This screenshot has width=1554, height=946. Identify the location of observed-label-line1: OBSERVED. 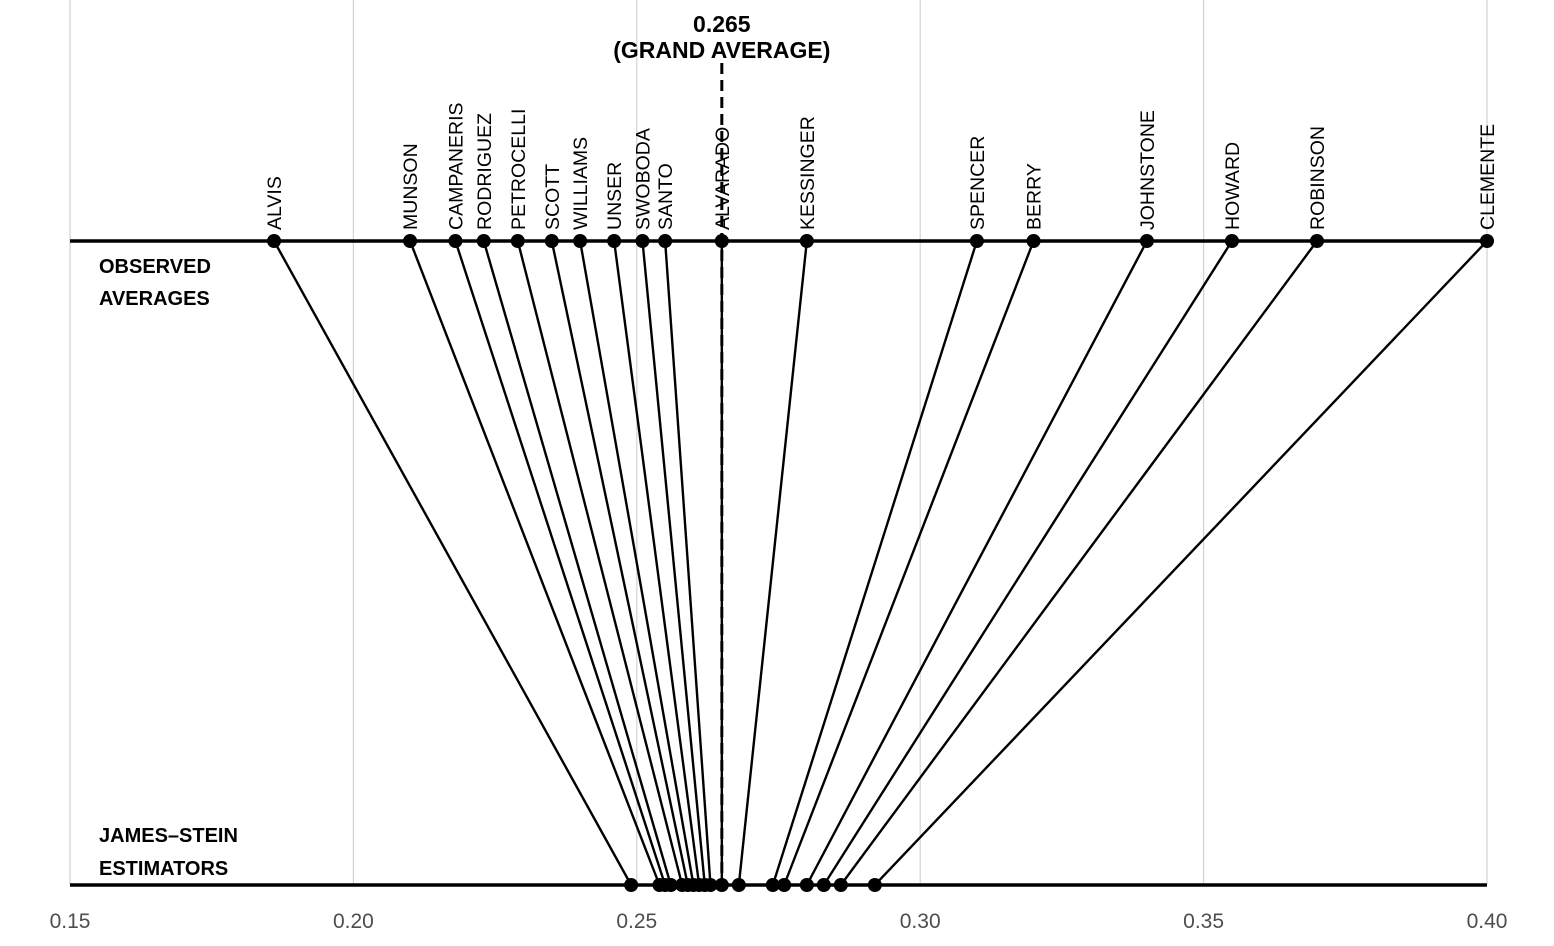
(155, 267).